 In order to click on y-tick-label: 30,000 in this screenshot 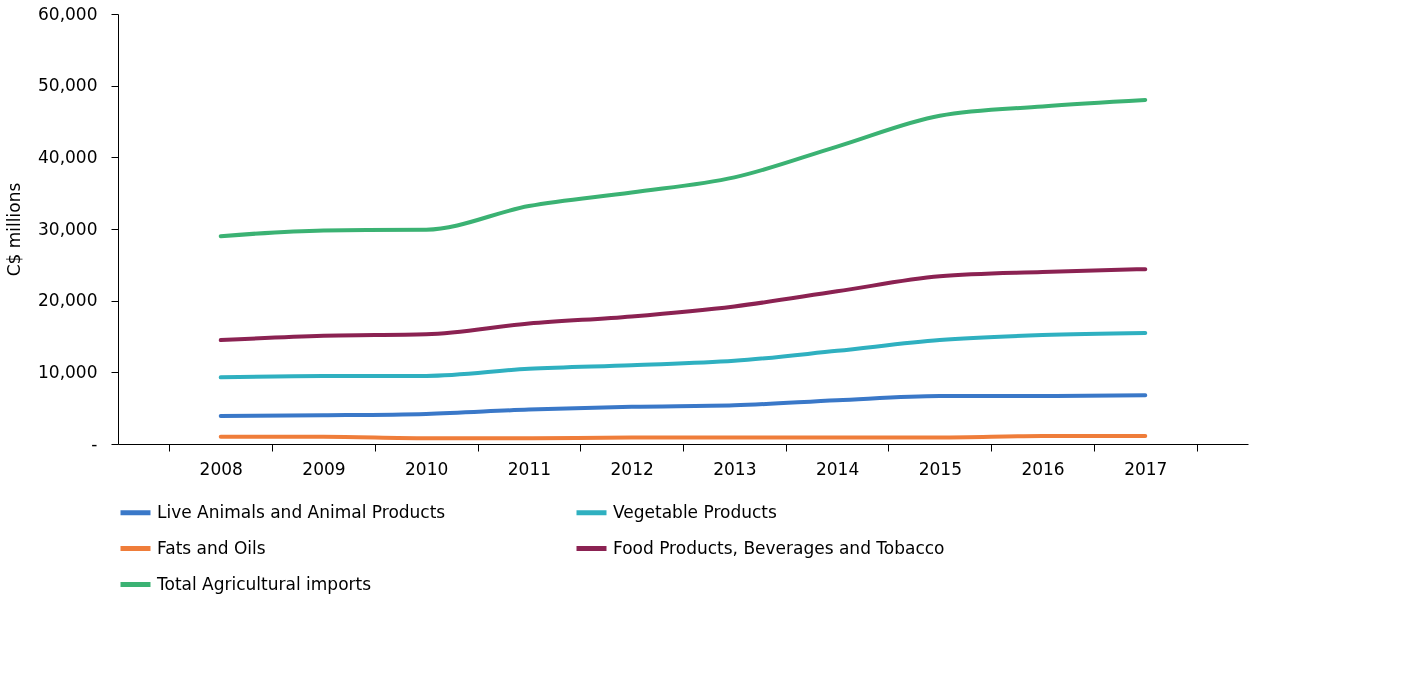, I will do `click(68, 228)`.